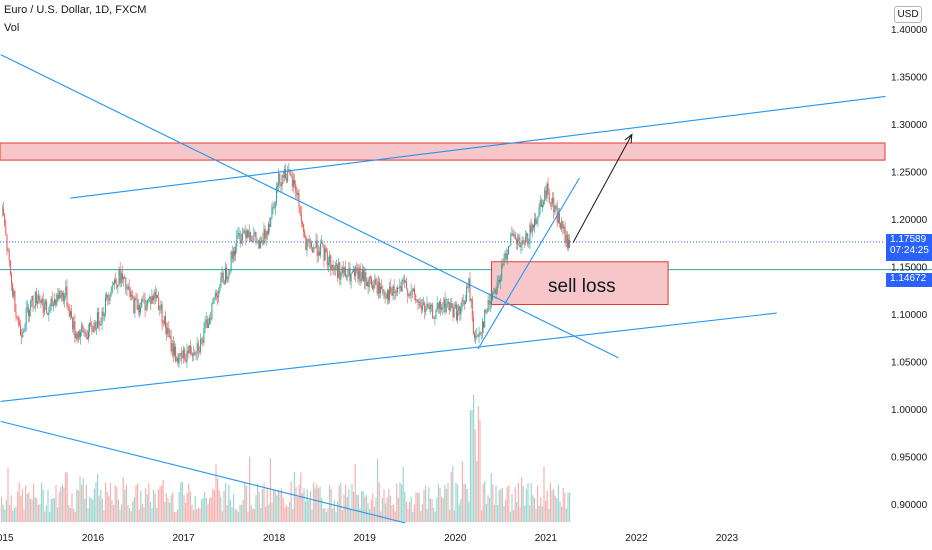 The width and height of the screenshot is (932, 550). I want to click on currency-button: USD, so click(908, 14).